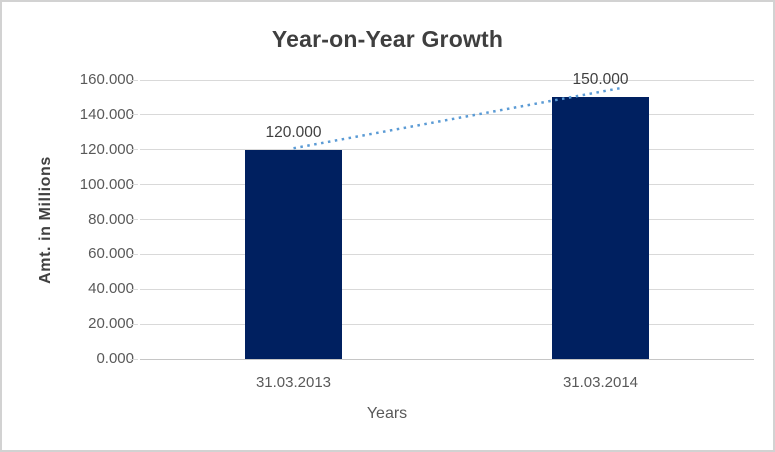 The image size is (775, 452). What do you see at coordinates (387, 413) in the screenshot?
I see `x-axis-title: Years` at bounding box center [387, 413].